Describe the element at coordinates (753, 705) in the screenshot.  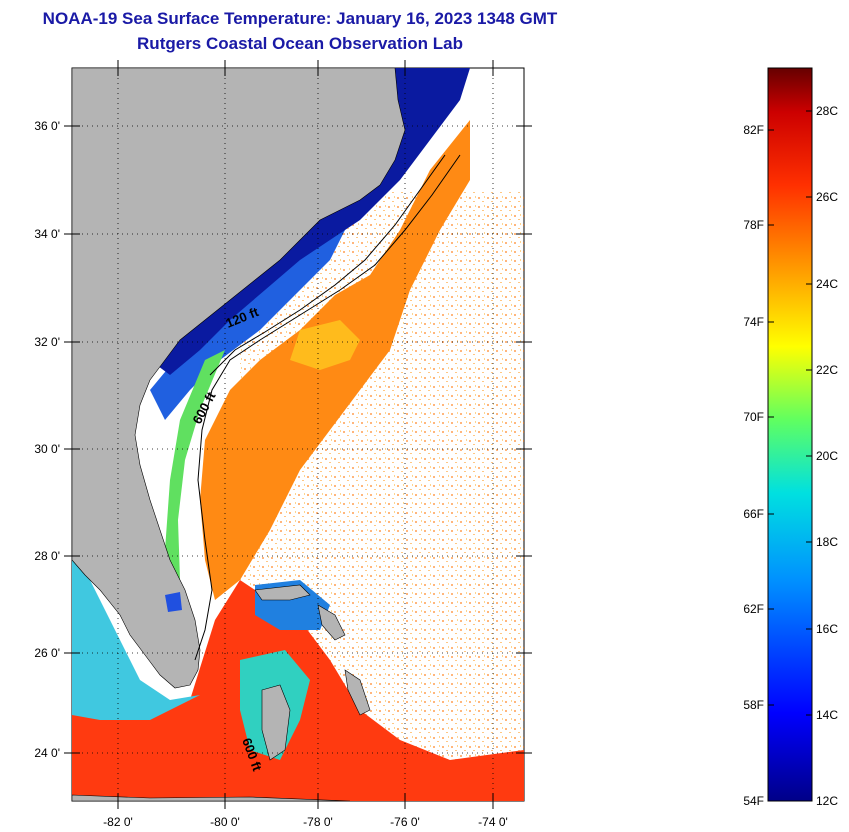
I see `colorbar-f-58: 58F` at that location.